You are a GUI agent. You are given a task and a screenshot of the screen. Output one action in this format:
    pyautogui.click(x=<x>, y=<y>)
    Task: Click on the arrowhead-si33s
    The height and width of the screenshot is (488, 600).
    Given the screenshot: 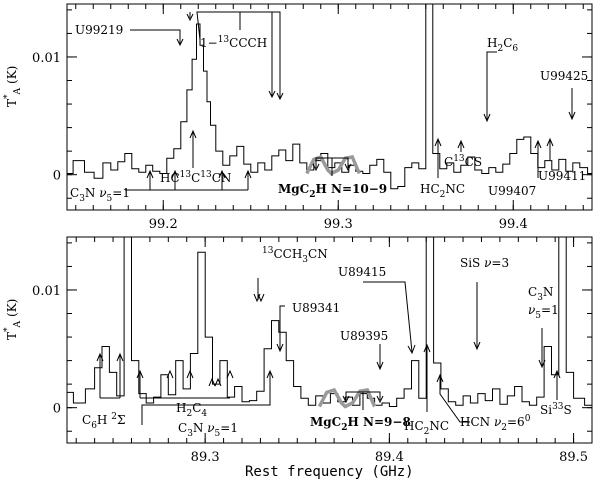 What is the action you would take?
    pyautogui.click(x=557, y=374)
    